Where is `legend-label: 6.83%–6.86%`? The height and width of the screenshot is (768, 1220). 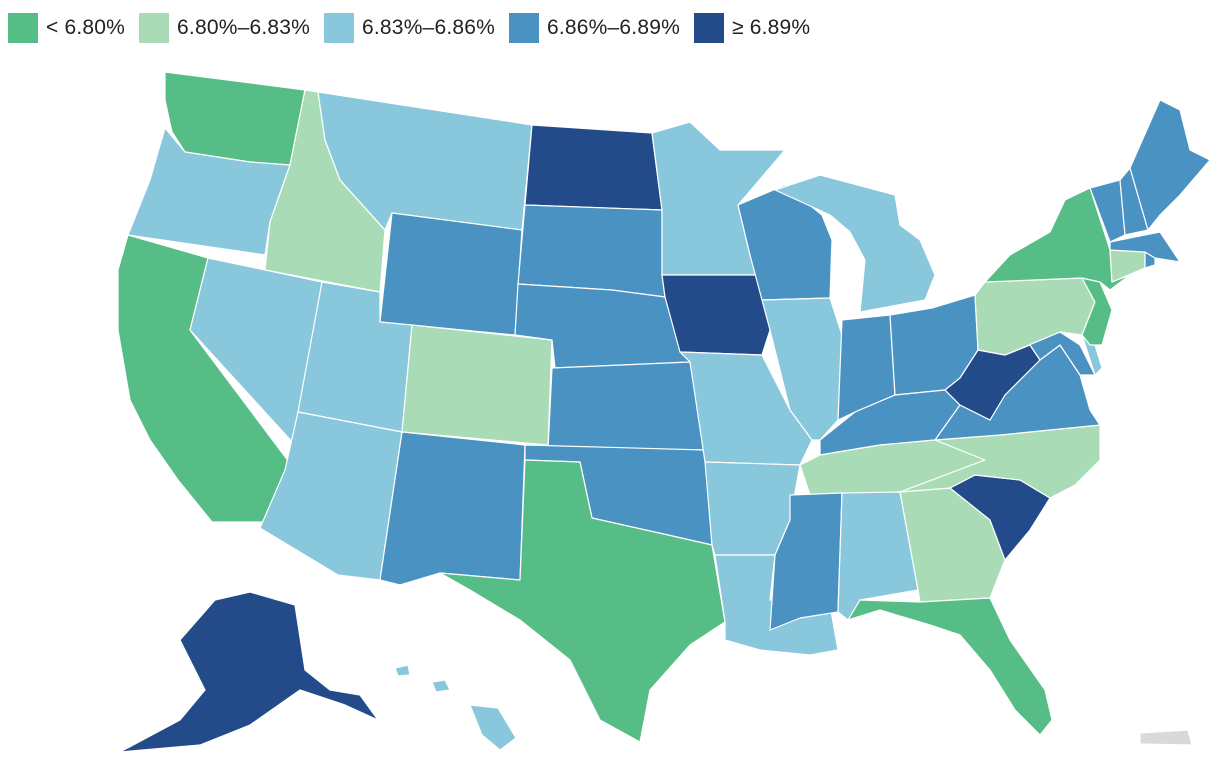
legend-label: 6.83%–6.86% is located at coordinates (428, 27).